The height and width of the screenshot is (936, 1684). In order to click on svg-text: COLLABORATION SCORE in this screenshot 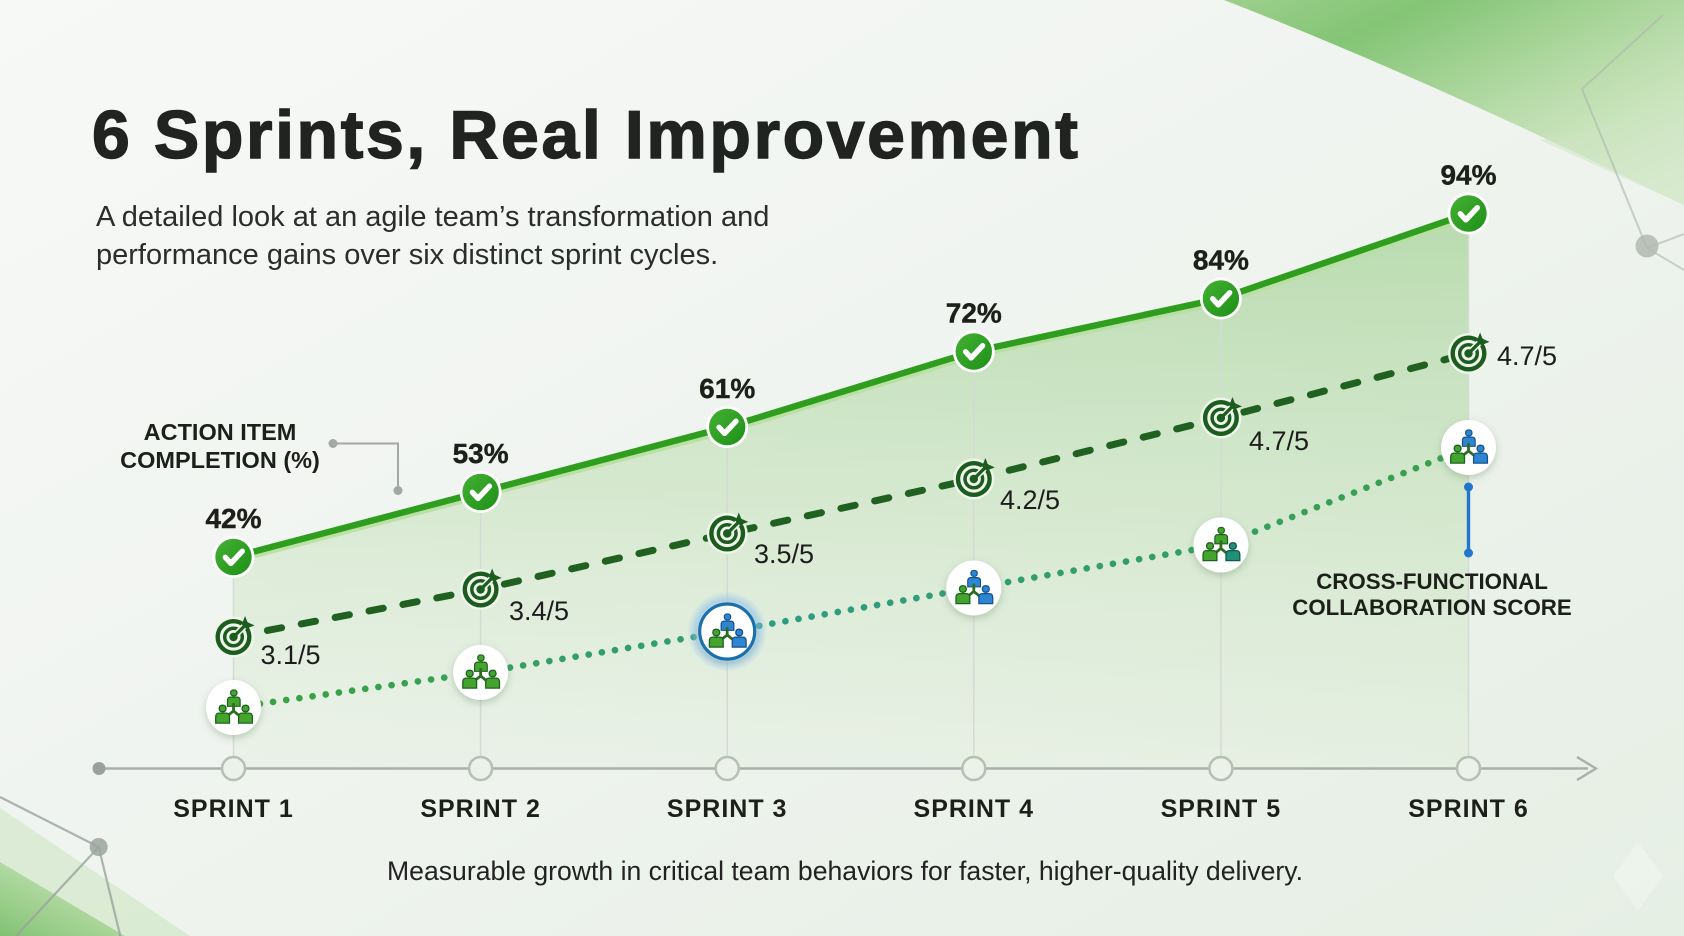, I will do `click(1432, 607)`.